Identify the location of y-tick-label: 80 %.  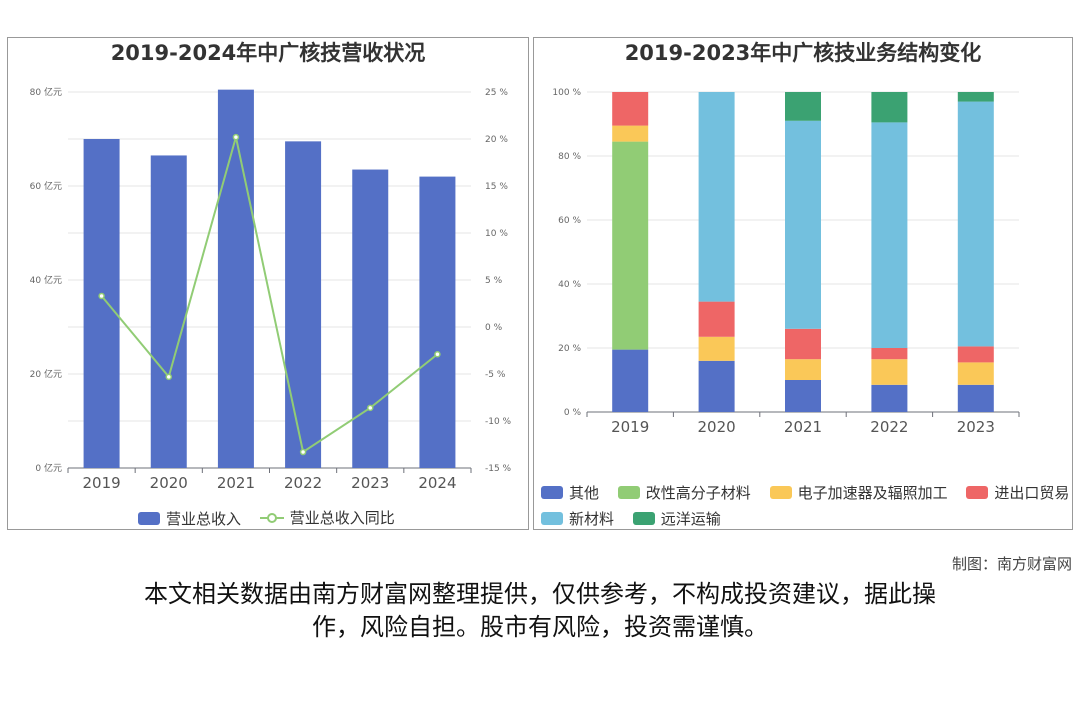
(569, 157).